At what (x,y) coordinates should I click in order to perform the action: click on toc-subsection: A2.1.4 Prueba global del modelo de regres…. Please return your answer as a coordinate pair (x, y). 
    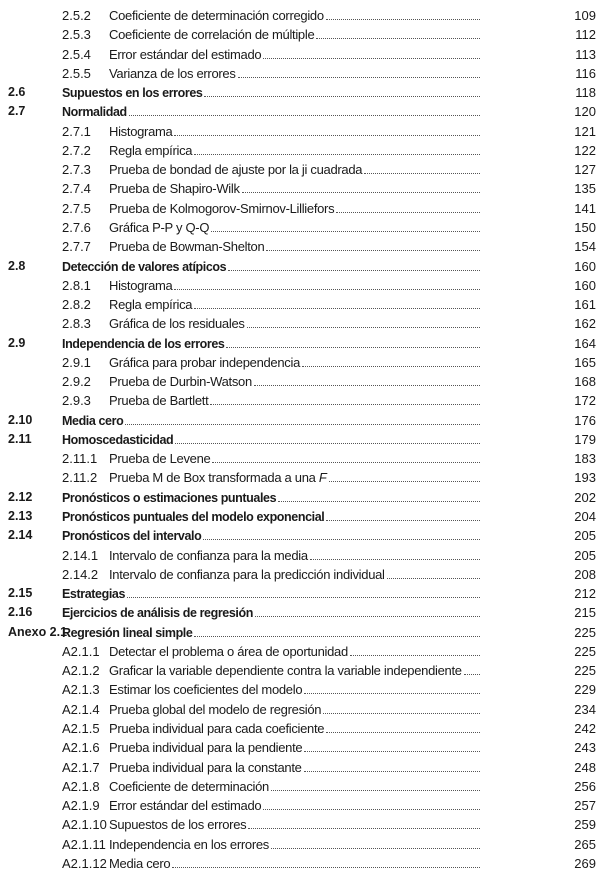
    Looking at the image, I should click on (300, 709).